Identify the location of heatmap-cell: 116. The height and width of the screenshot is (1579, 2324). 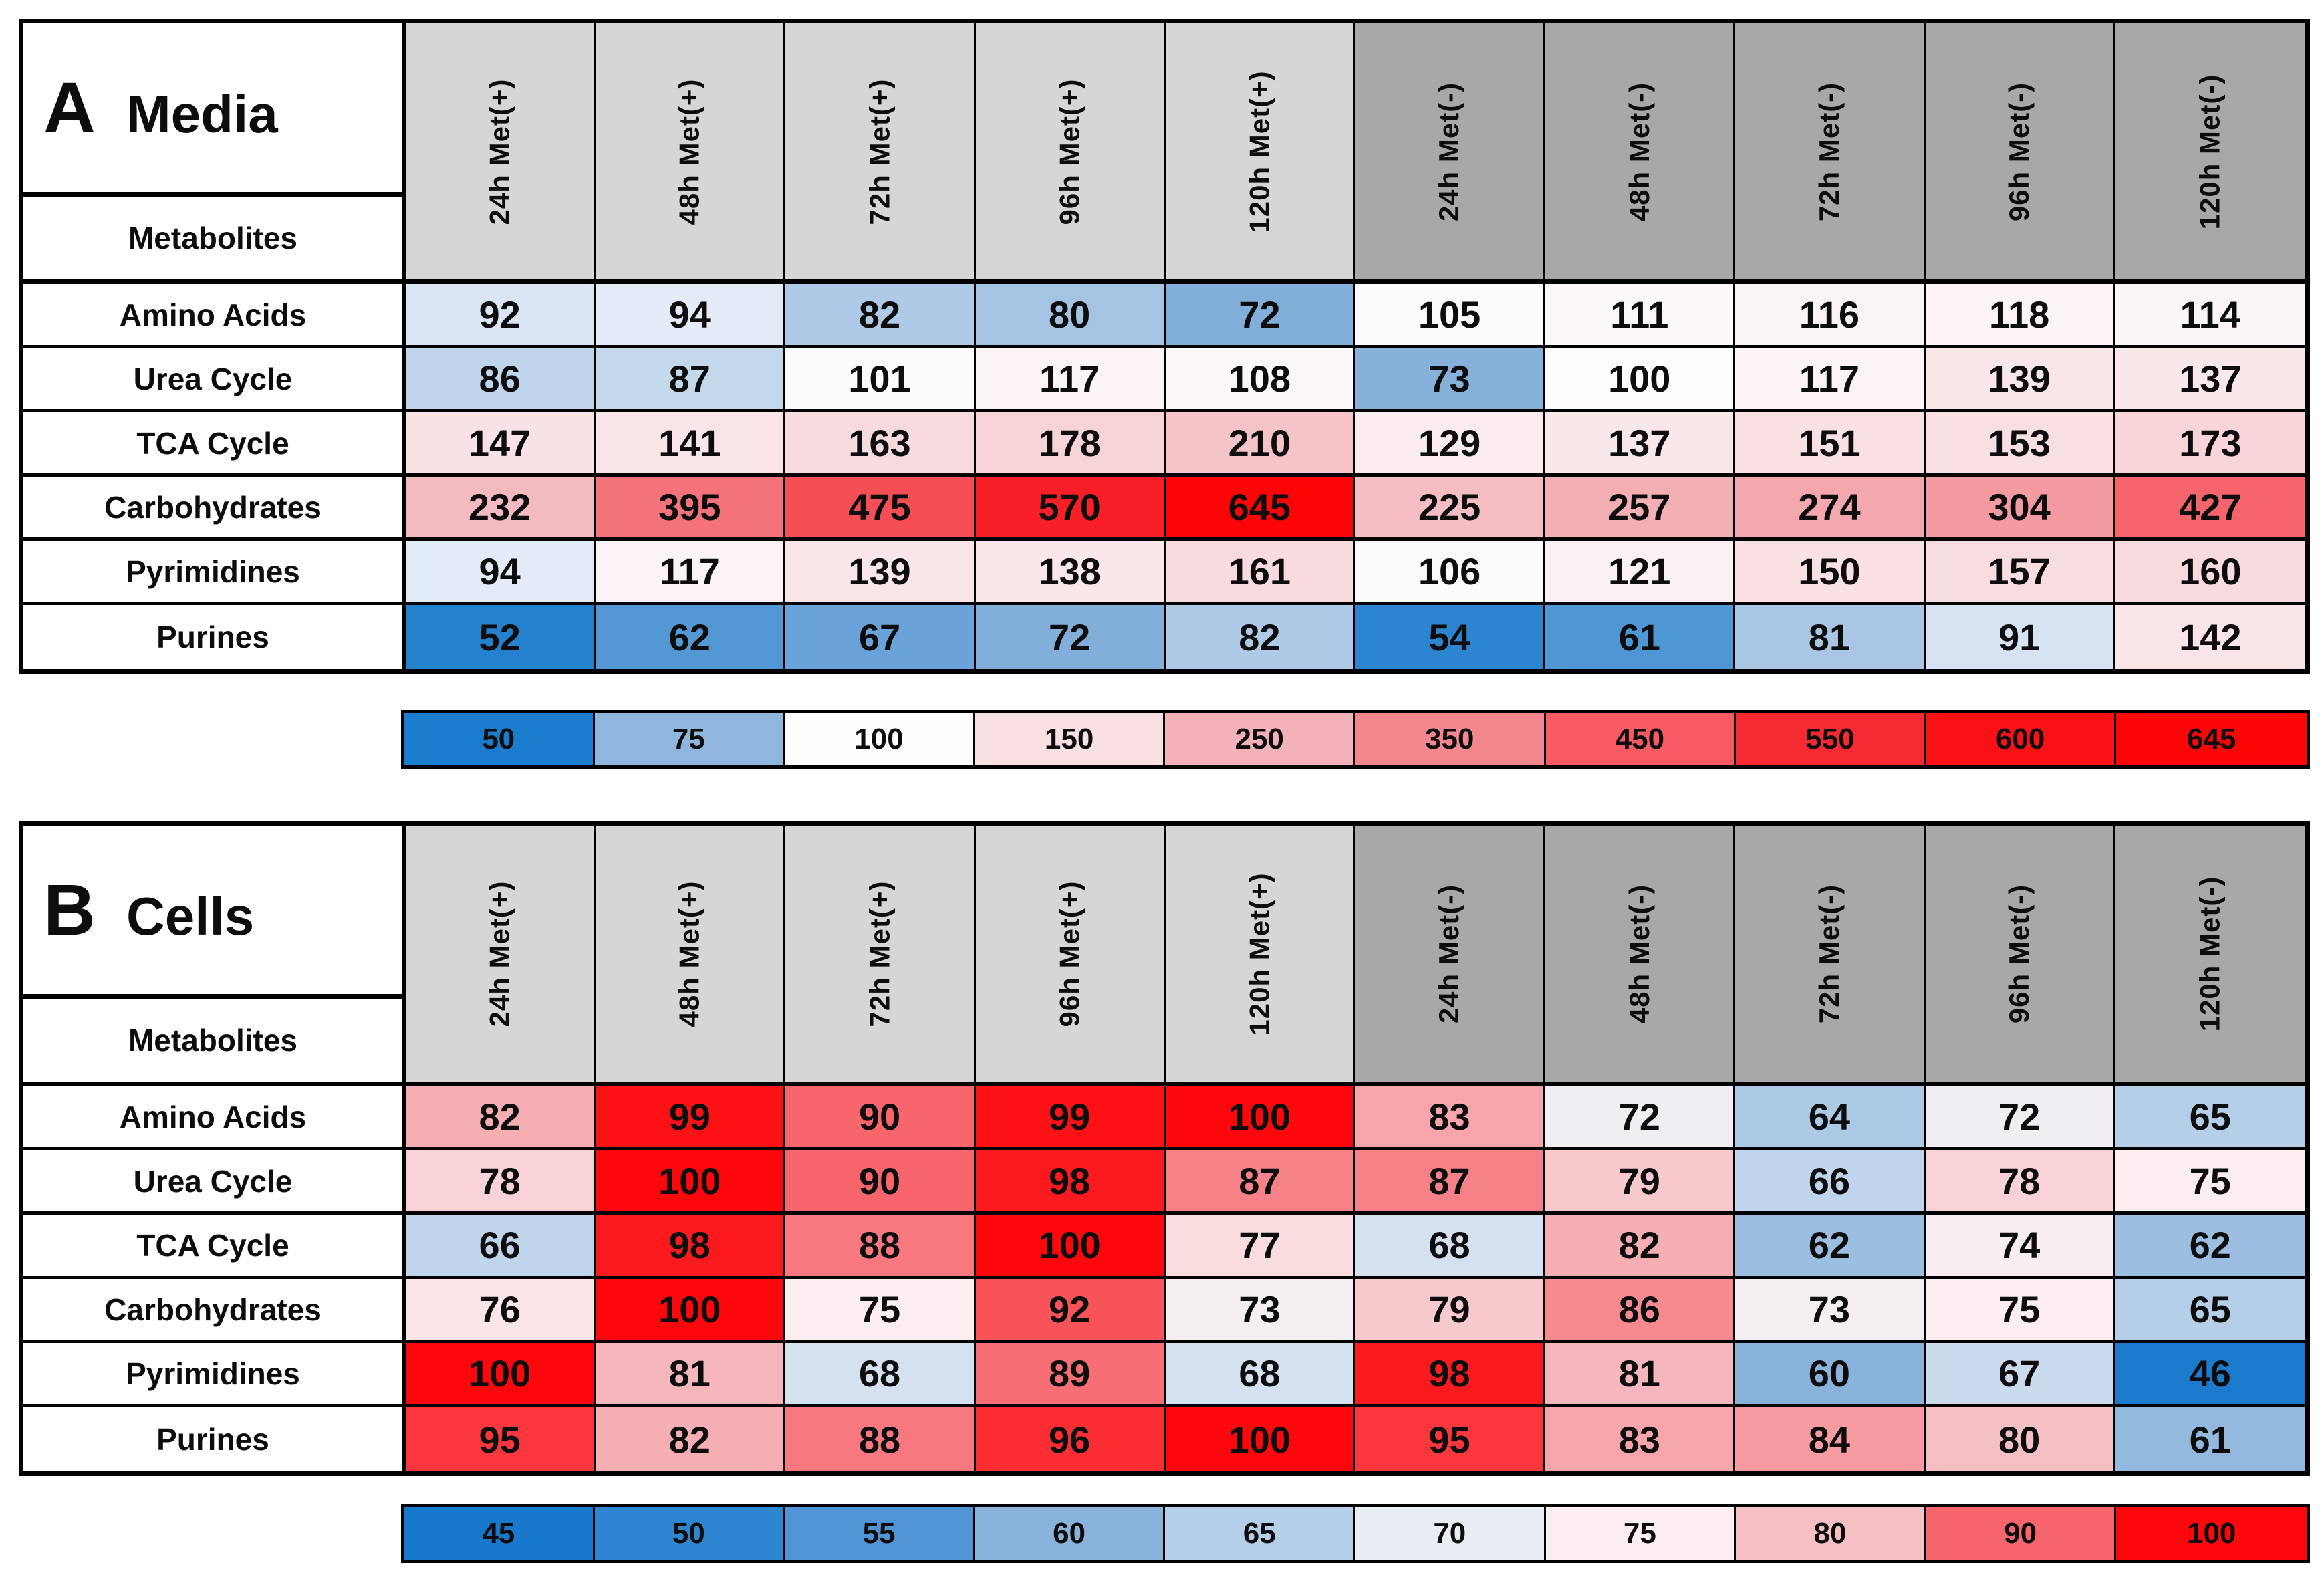
(1830, 316).